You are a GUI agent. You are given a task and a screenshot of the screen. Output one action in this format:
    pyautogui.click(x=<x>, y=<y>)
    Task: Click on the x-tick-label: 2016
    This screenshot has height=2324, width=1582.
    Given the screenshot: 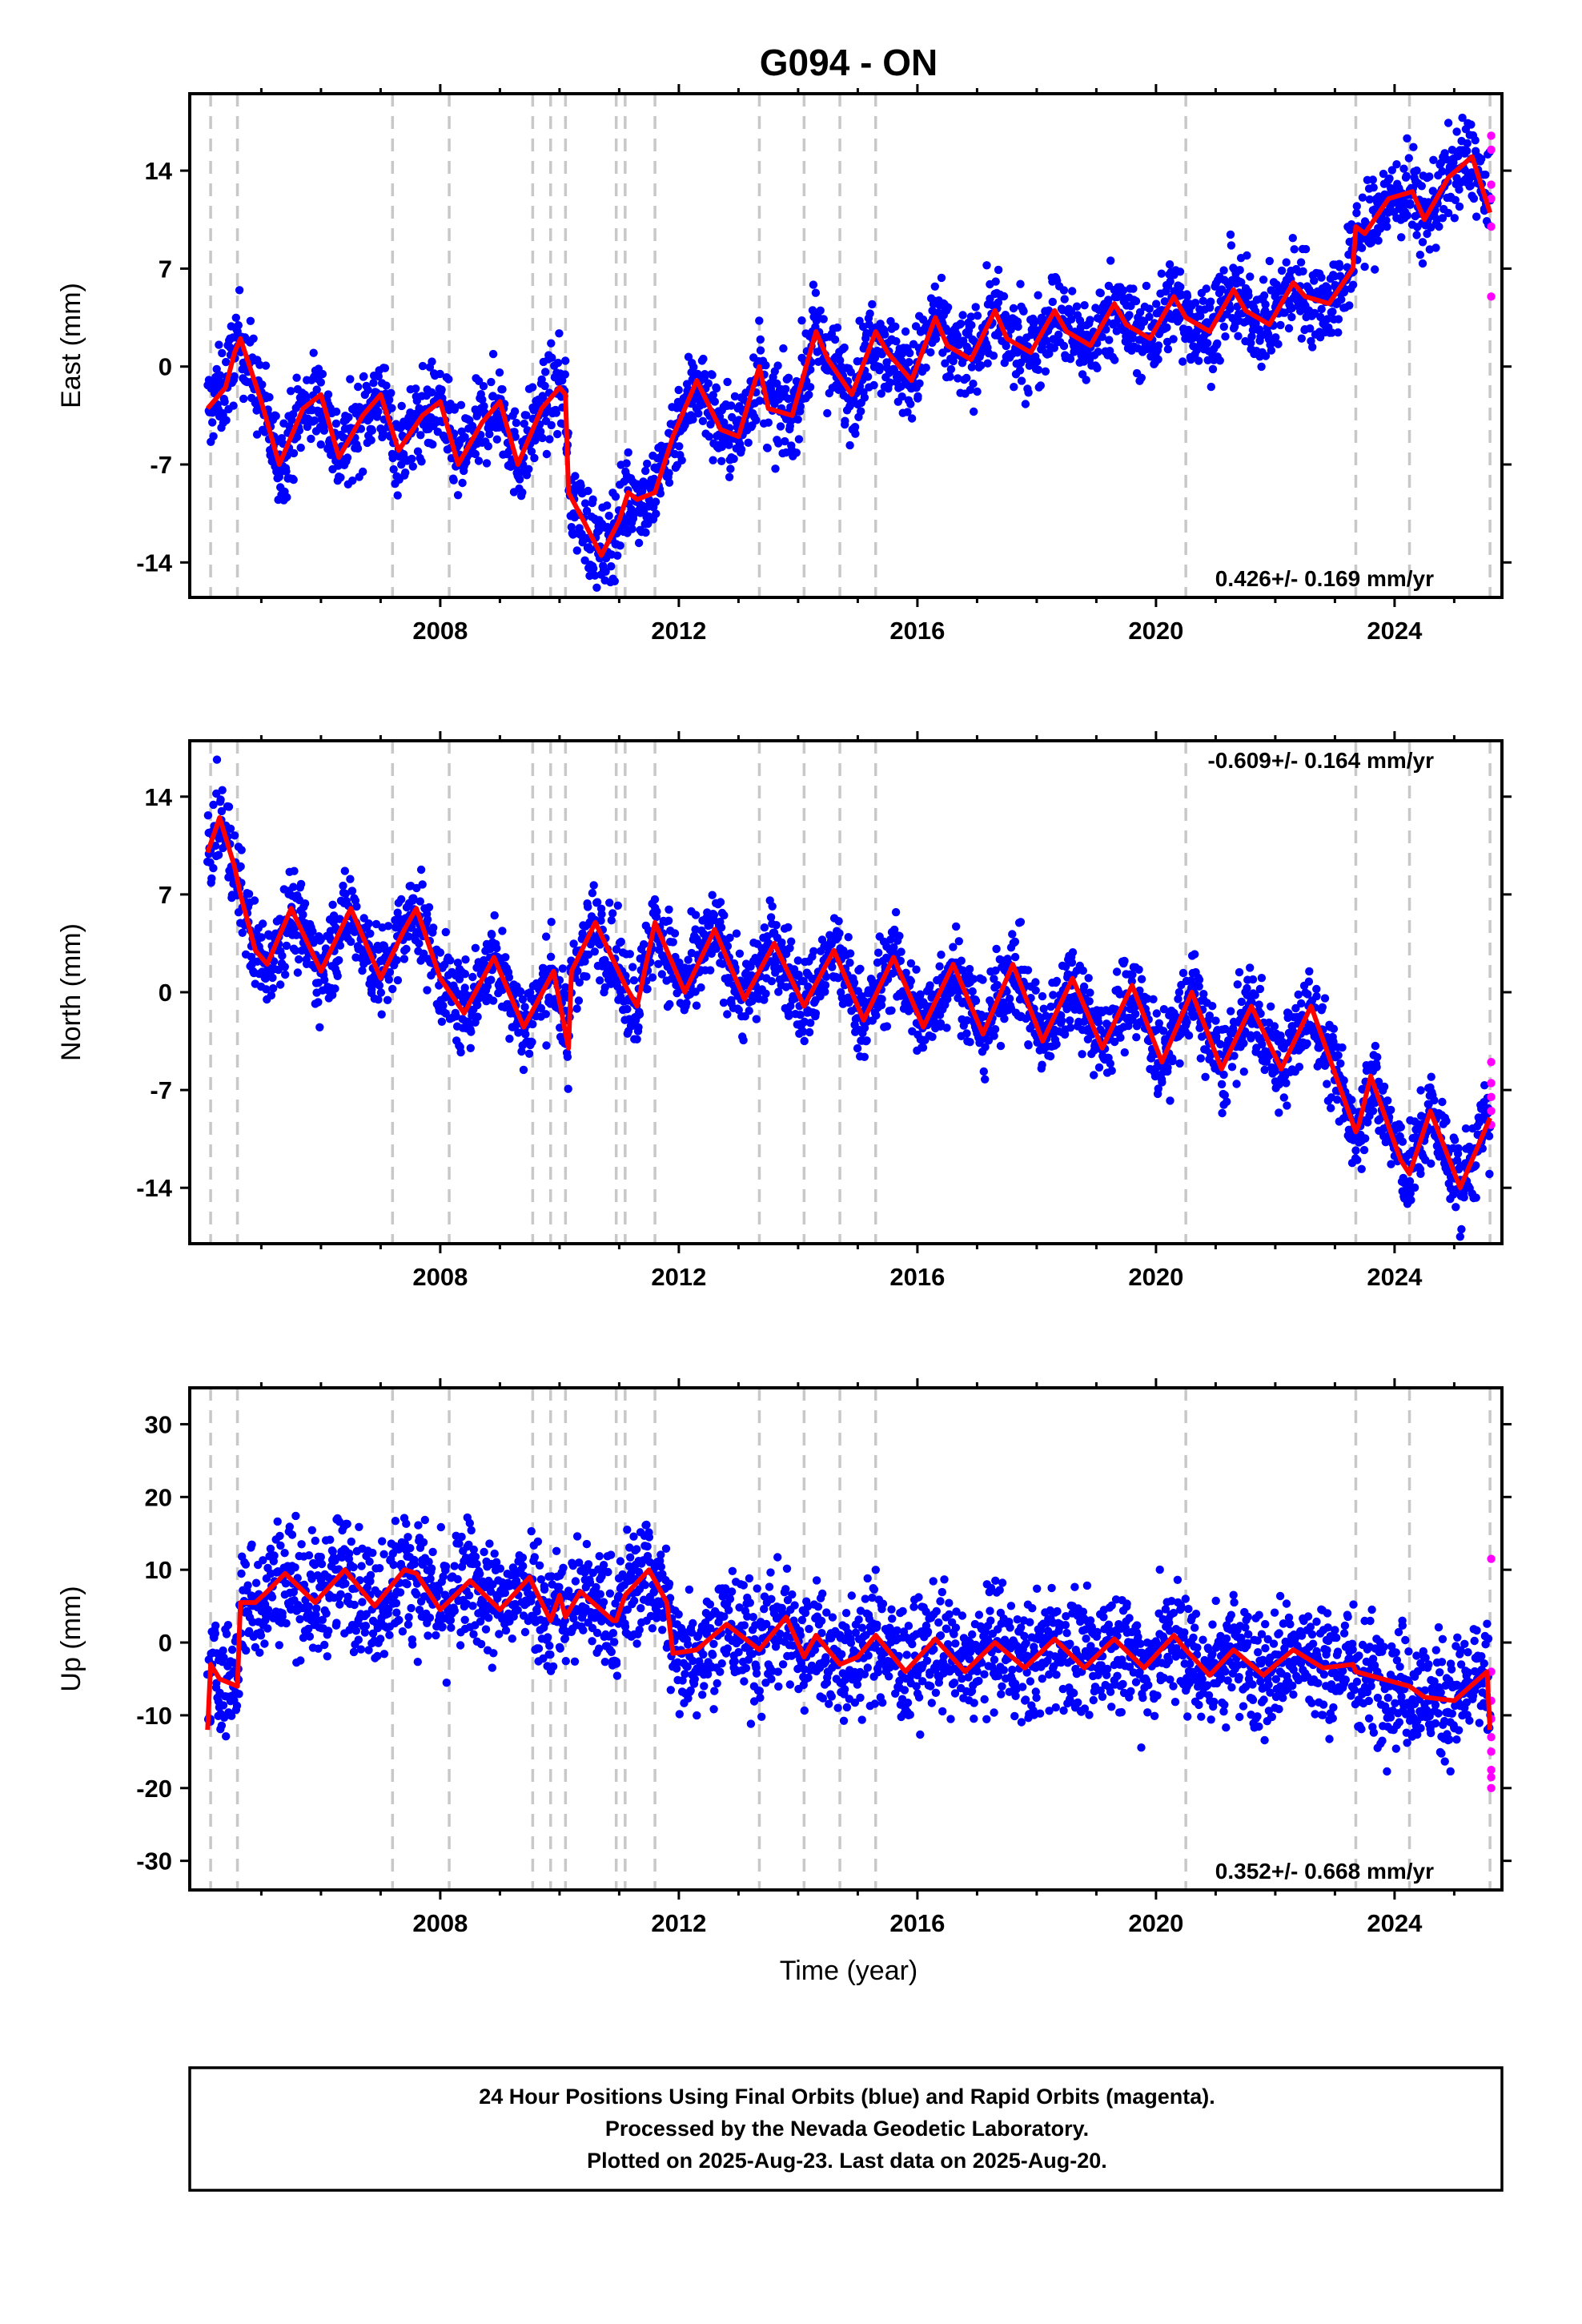 What is the action you would take?
    pyautogui.click(x=917, y=631)
    